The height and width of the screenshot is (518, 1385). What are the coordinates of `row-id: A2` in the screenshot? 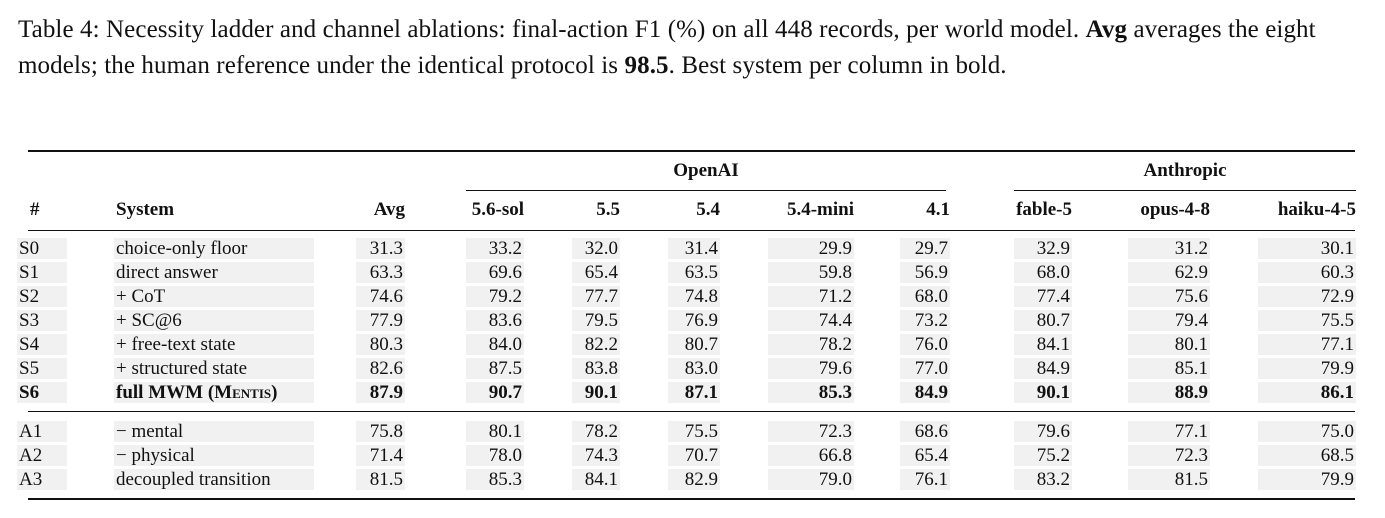 It's located at (42, 455).